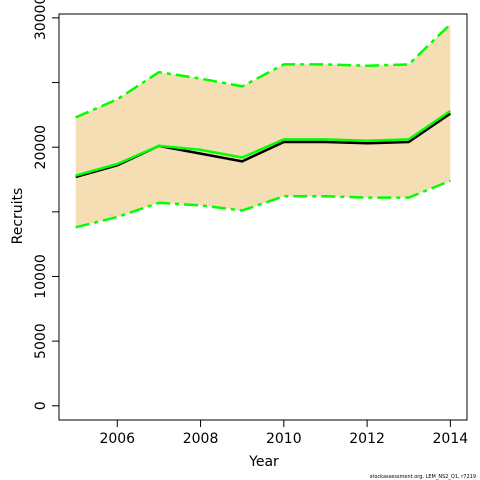 Image resolution: width=480 pixels, height=480 pixels. What do you see at coordinates (41, 405) in the screenshot?
I see `y-tick-label-0: 0` at bounding box center [41, 405].